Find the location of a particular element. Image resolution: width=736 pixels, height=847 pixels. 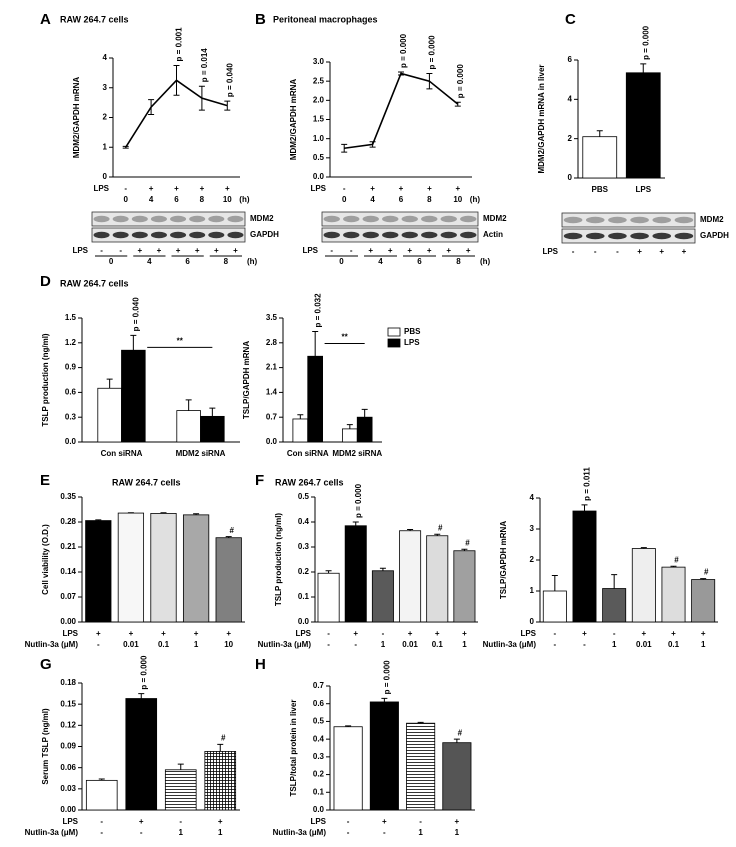

y-tick-label: 0.1 is located at coordinates (319, 791).